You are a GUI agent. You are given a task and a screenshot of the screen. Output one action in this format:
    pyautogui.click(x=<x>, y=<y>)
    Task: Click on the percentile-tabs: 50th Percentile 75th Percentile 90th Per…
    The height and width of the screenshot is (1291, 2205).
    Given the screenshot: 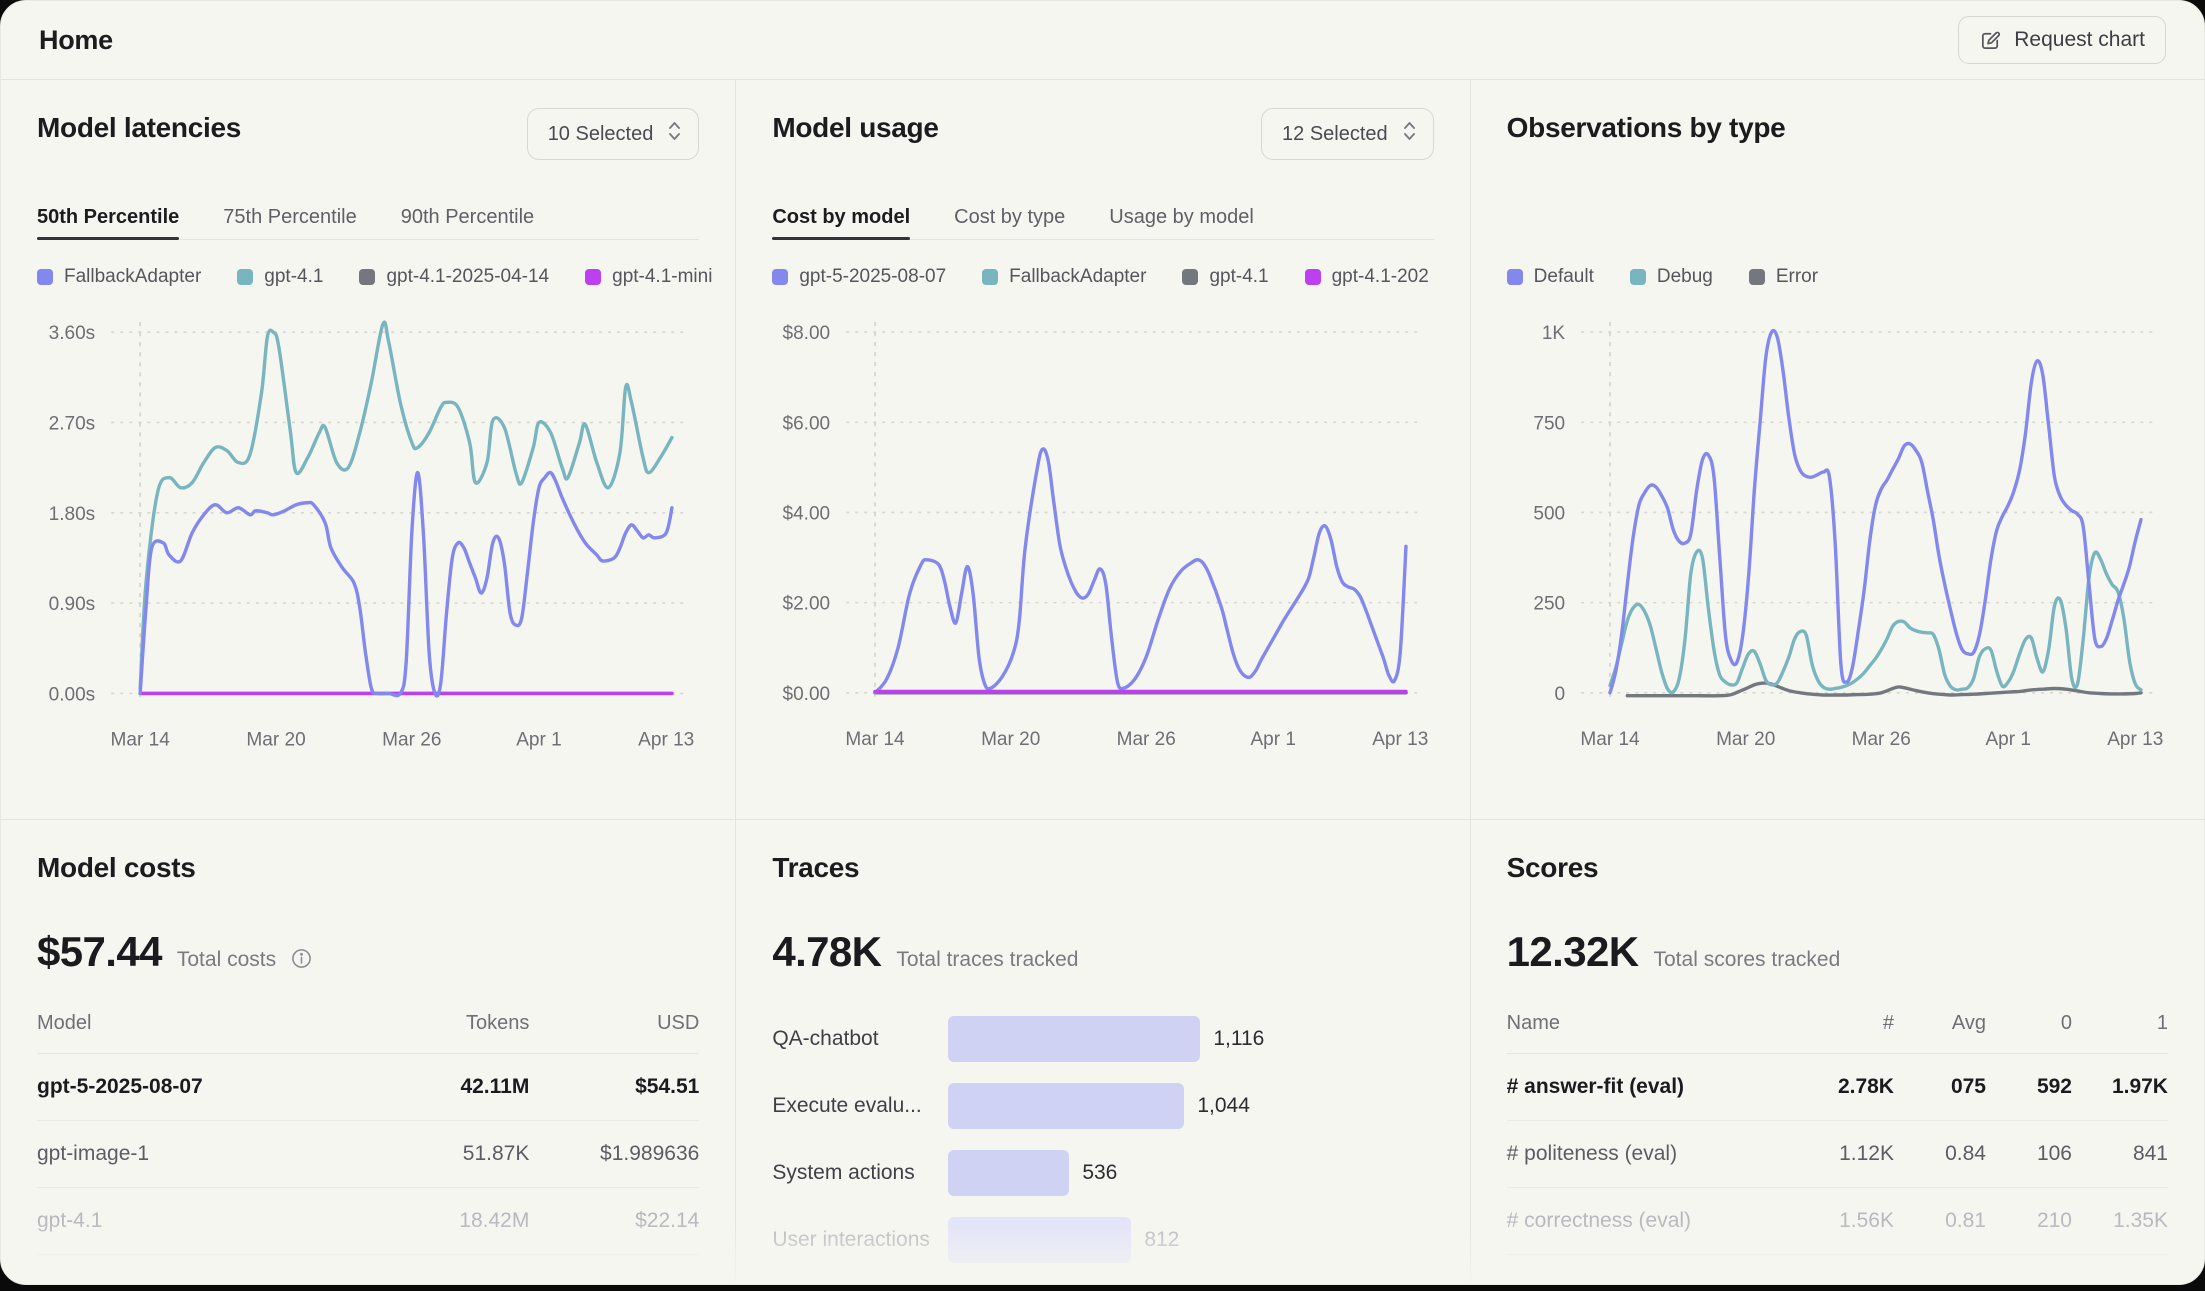 What is the action you would take?
    pyautogui.click(x=368, y=213)
    